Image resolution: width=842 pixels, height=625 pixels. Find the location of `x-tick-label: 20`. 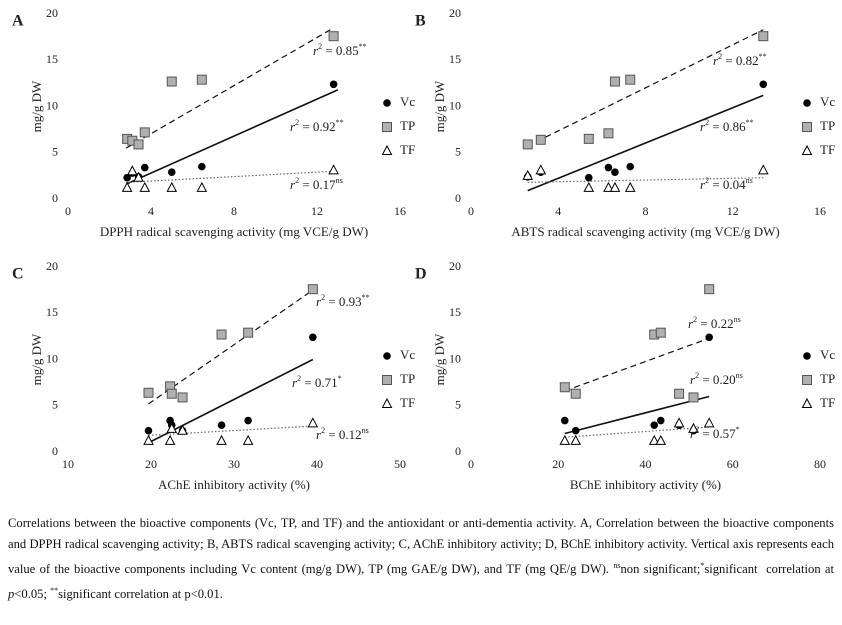

x-tick-label: 20 is located at coordinates (151, 464).